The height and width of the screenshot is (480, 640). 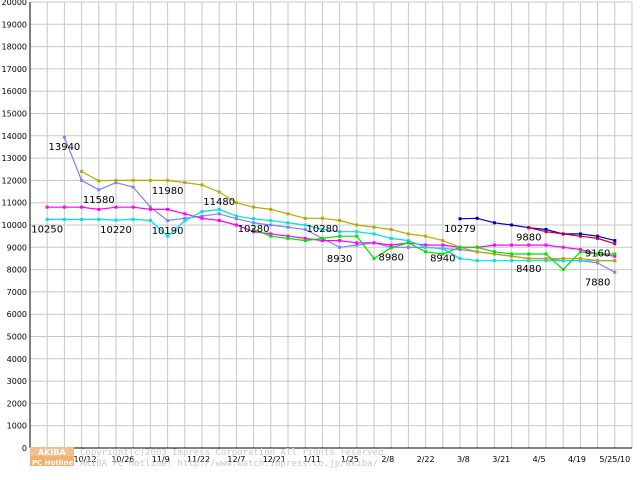 What do you see at coordinates (17, 403) in the screenshot?
I see `y-tick-label: 2000` at bounding box center [17, 403].